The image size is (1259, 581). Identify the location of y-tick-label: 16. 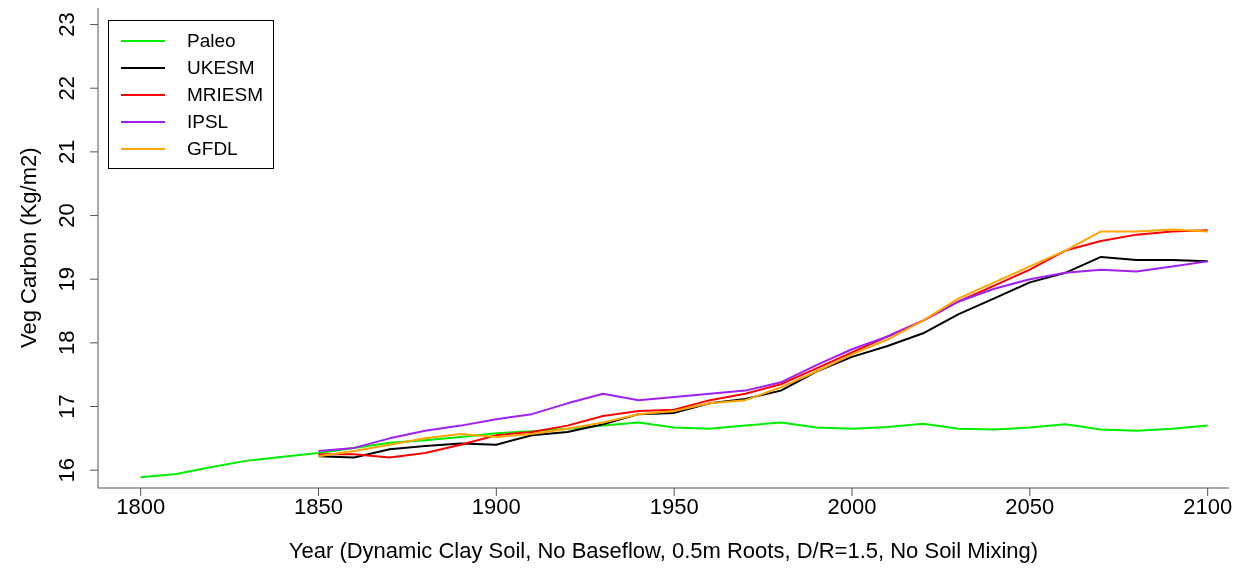
(66, 470).